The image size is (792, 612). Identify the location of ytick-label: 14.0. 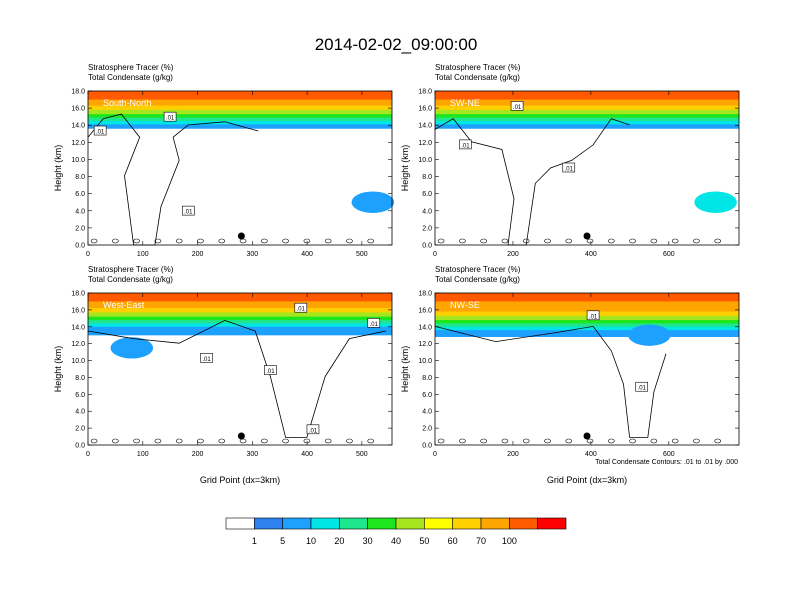
(78, 327).